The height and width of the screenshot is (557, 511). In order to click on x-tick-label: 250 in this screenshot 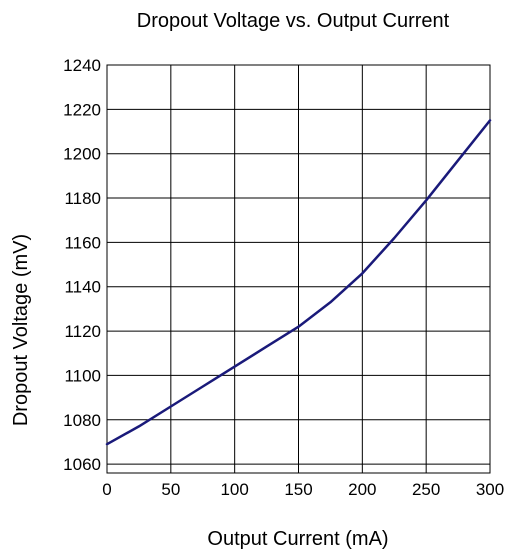, I will do `click(426, 489)`.